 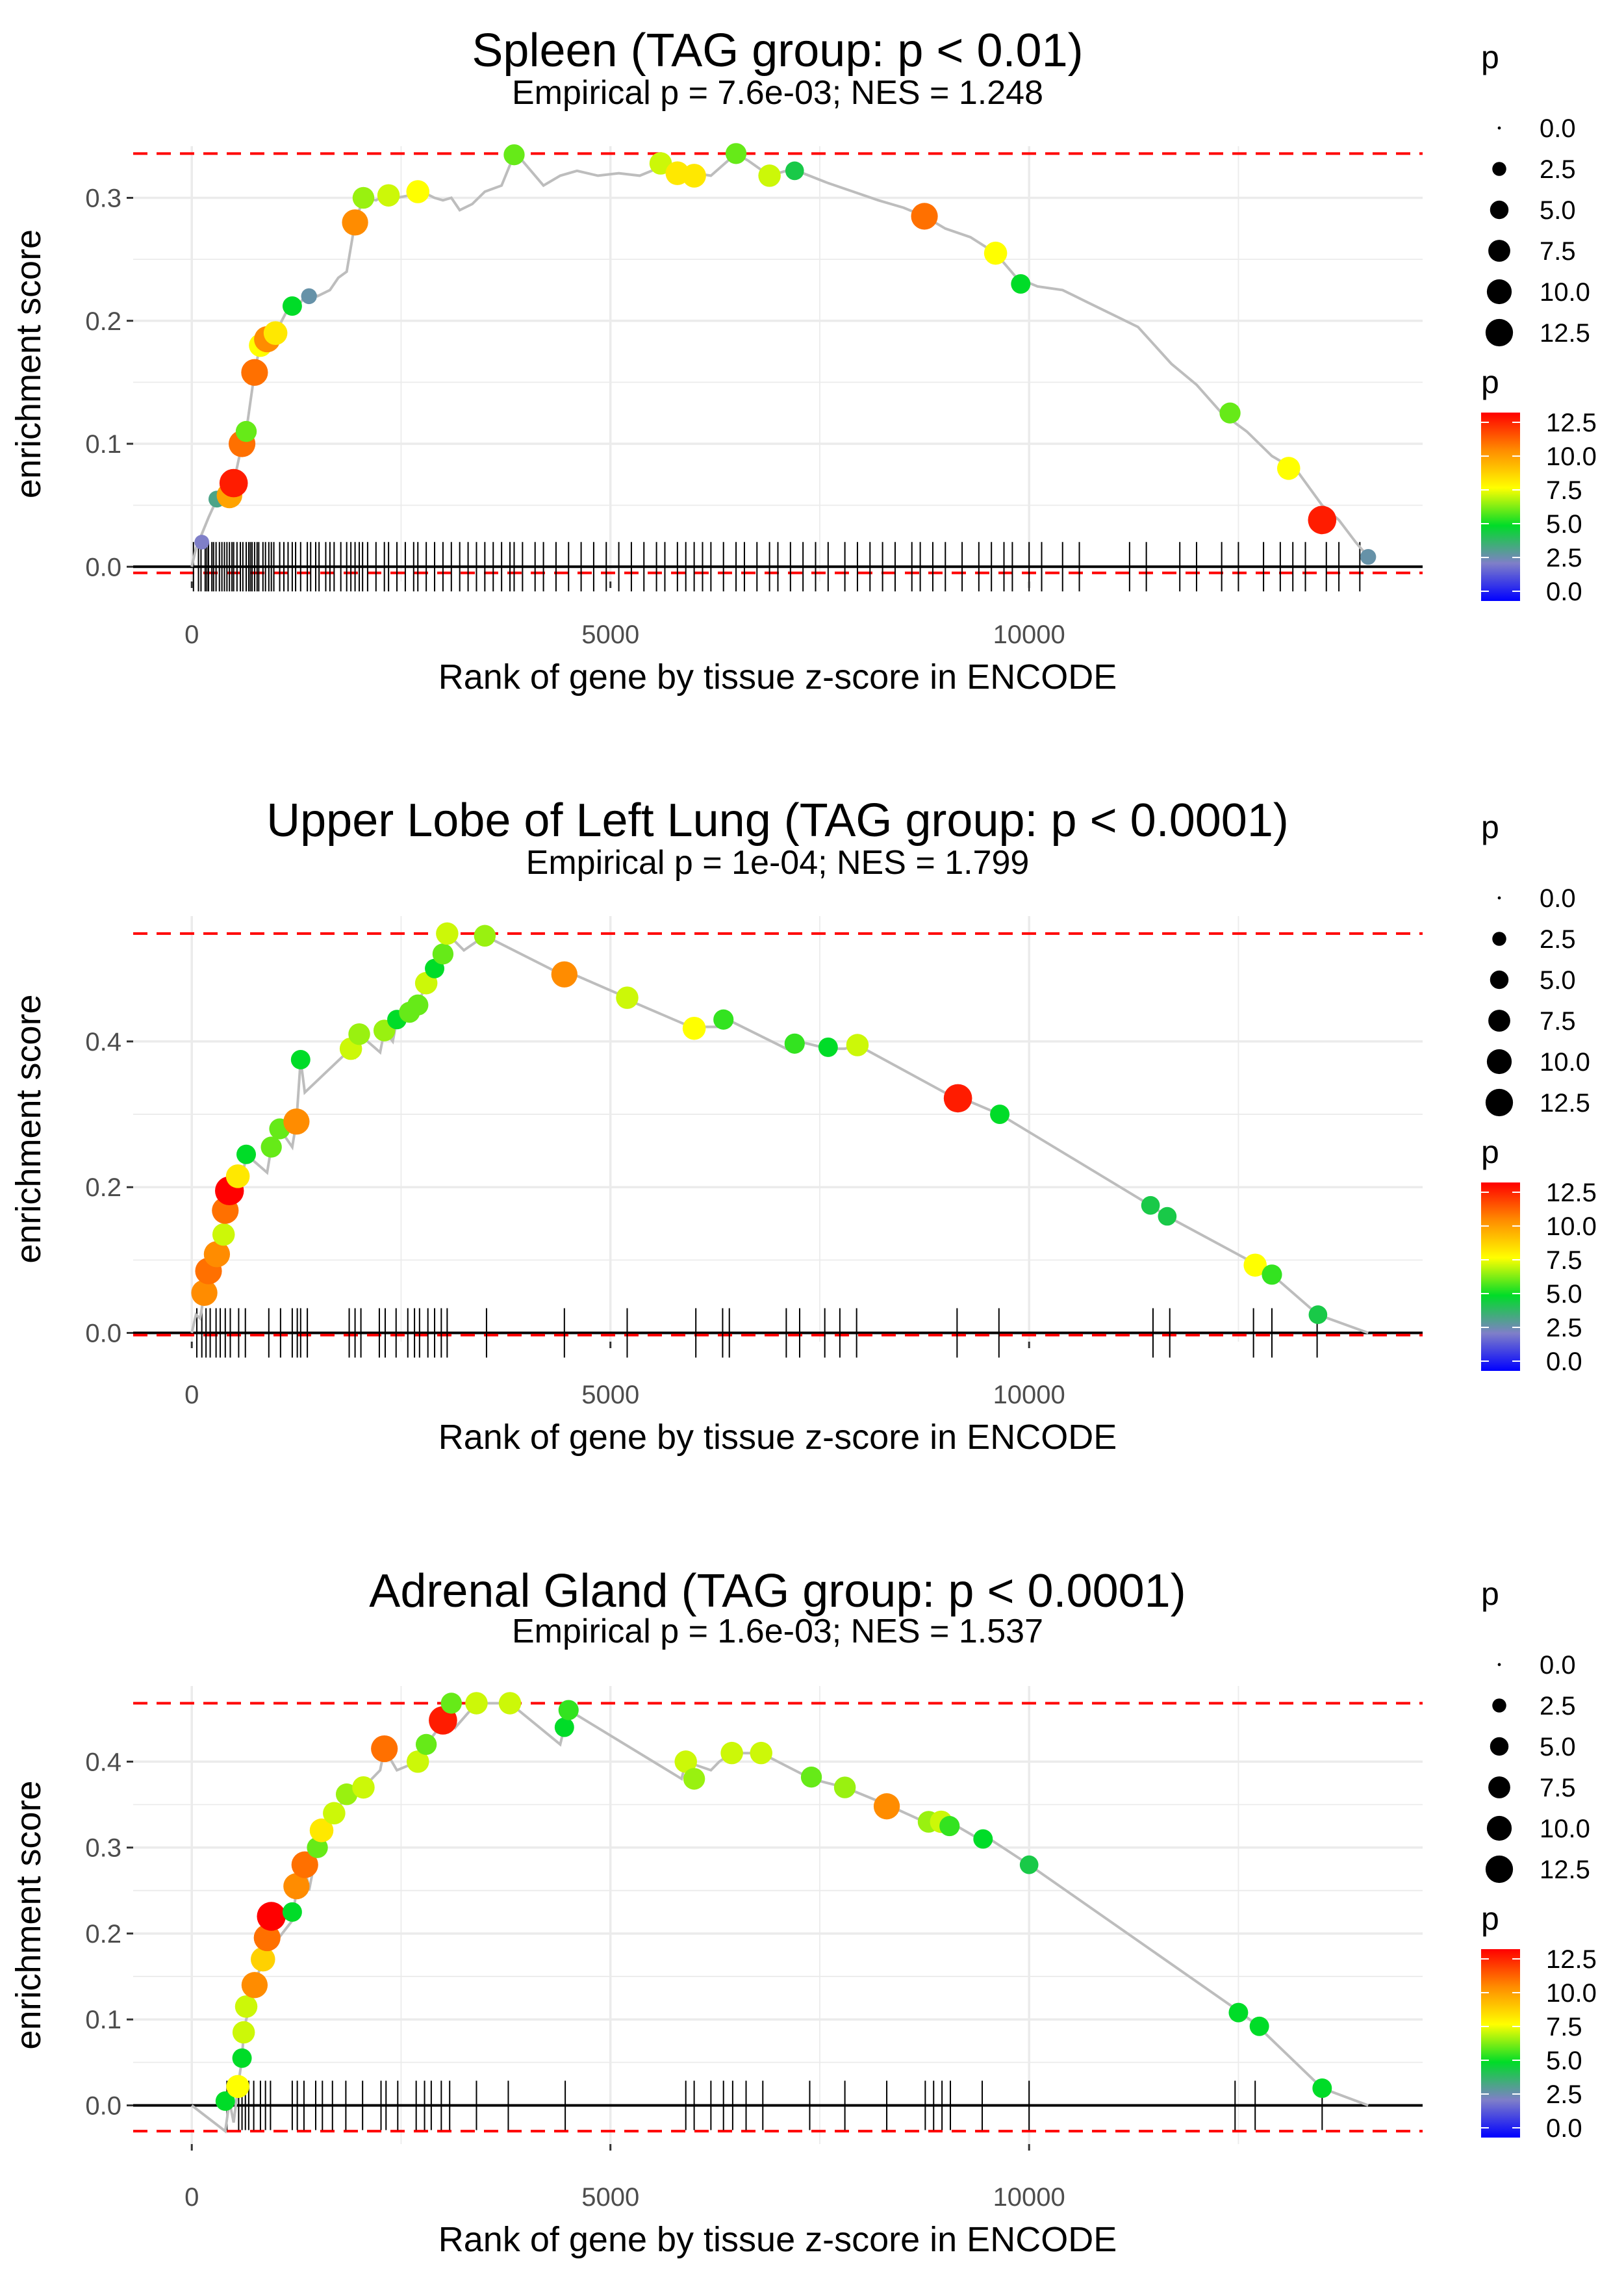 I want to click on legend-color-label: 10.0, so click(x=1571, y=1226).